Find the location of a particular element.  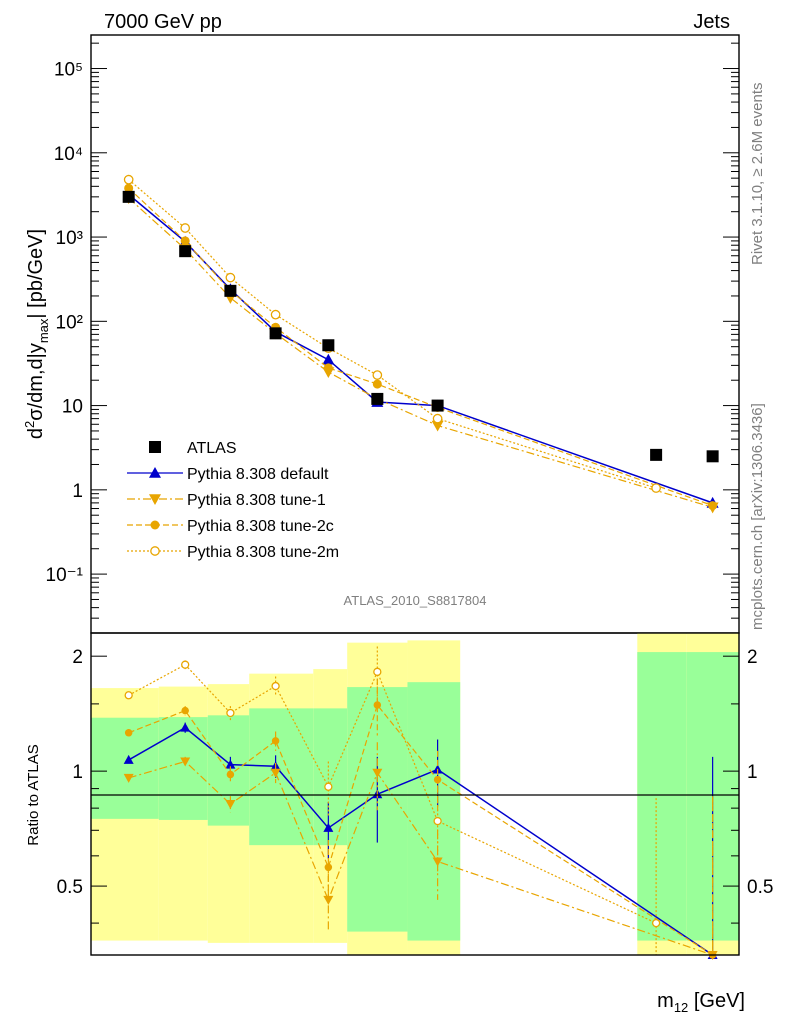

header-process: Jets is located at coordinates (711, 22).